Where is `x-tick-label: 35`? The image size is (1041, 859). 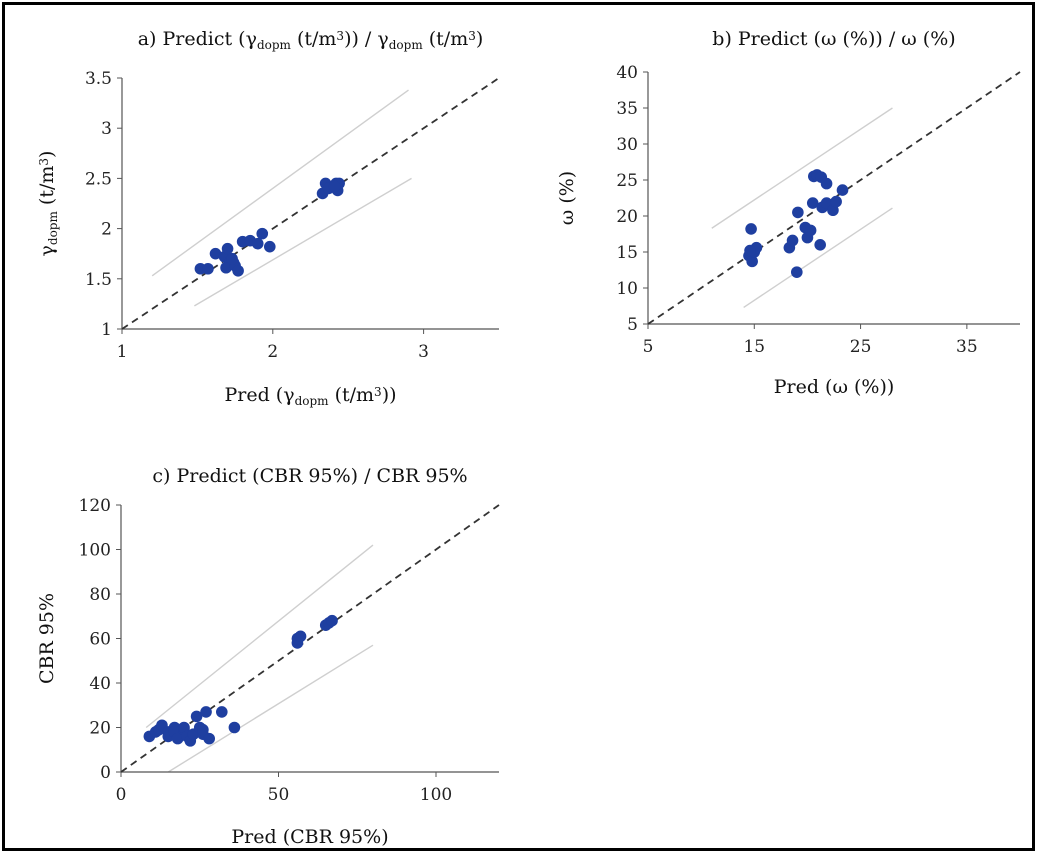
x-tick-label: 35 is located at coordinates (967, 347).